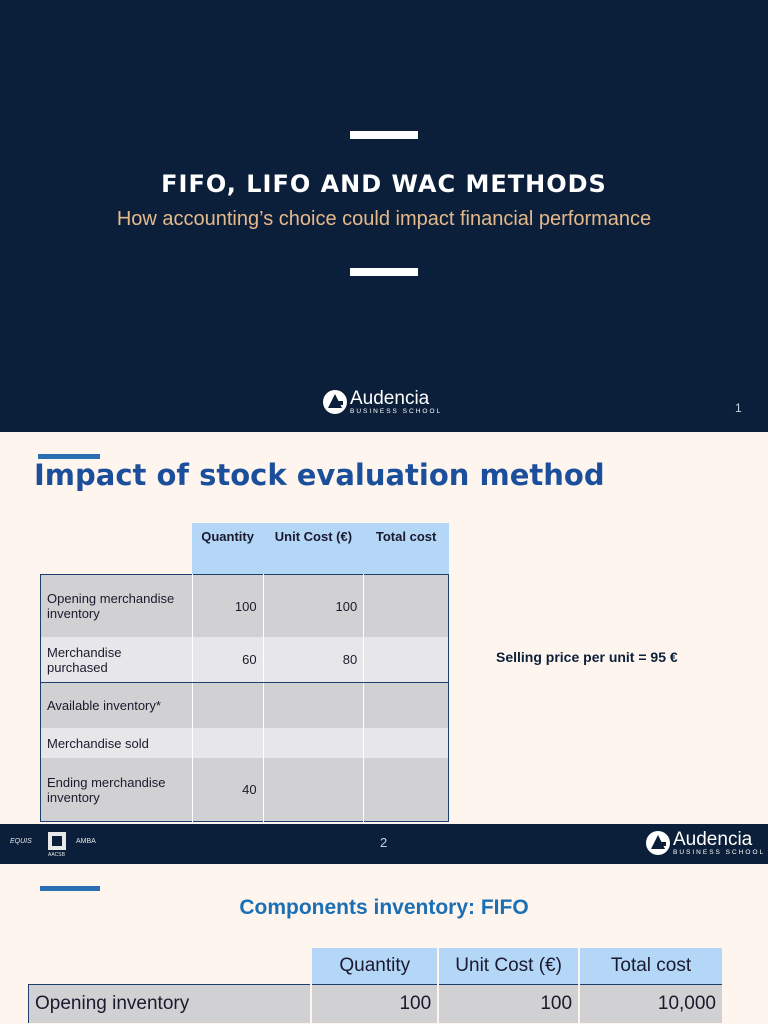  I want to click on row-label: Opening merchandise inventory, so click(116, 605).